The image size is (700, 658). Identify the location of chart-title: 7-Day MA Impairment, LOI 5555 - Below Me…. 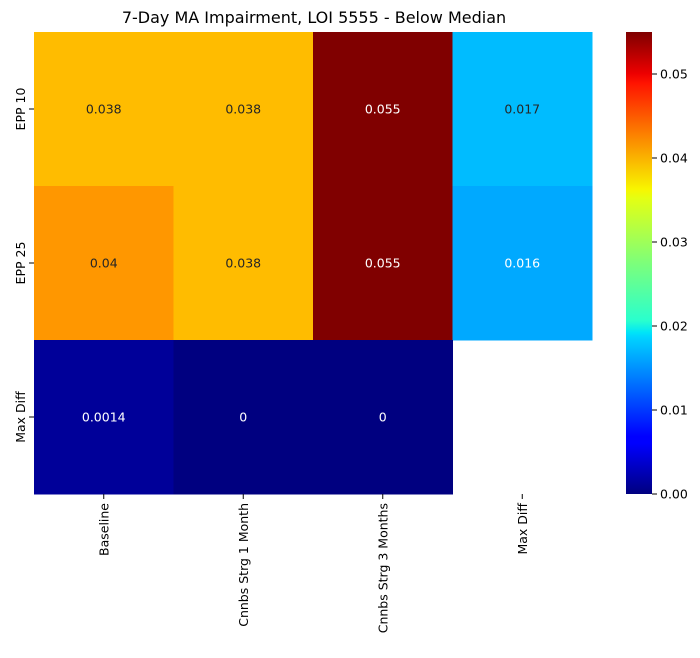
(314, 17).